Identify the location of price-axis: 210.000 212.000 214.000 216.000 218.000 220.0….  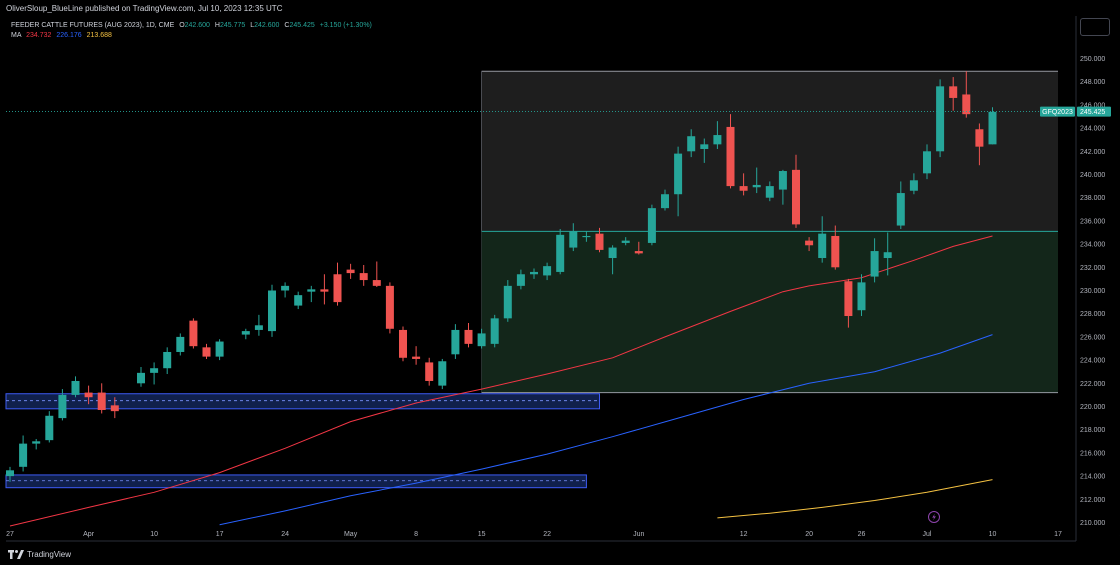
(1092, 291).